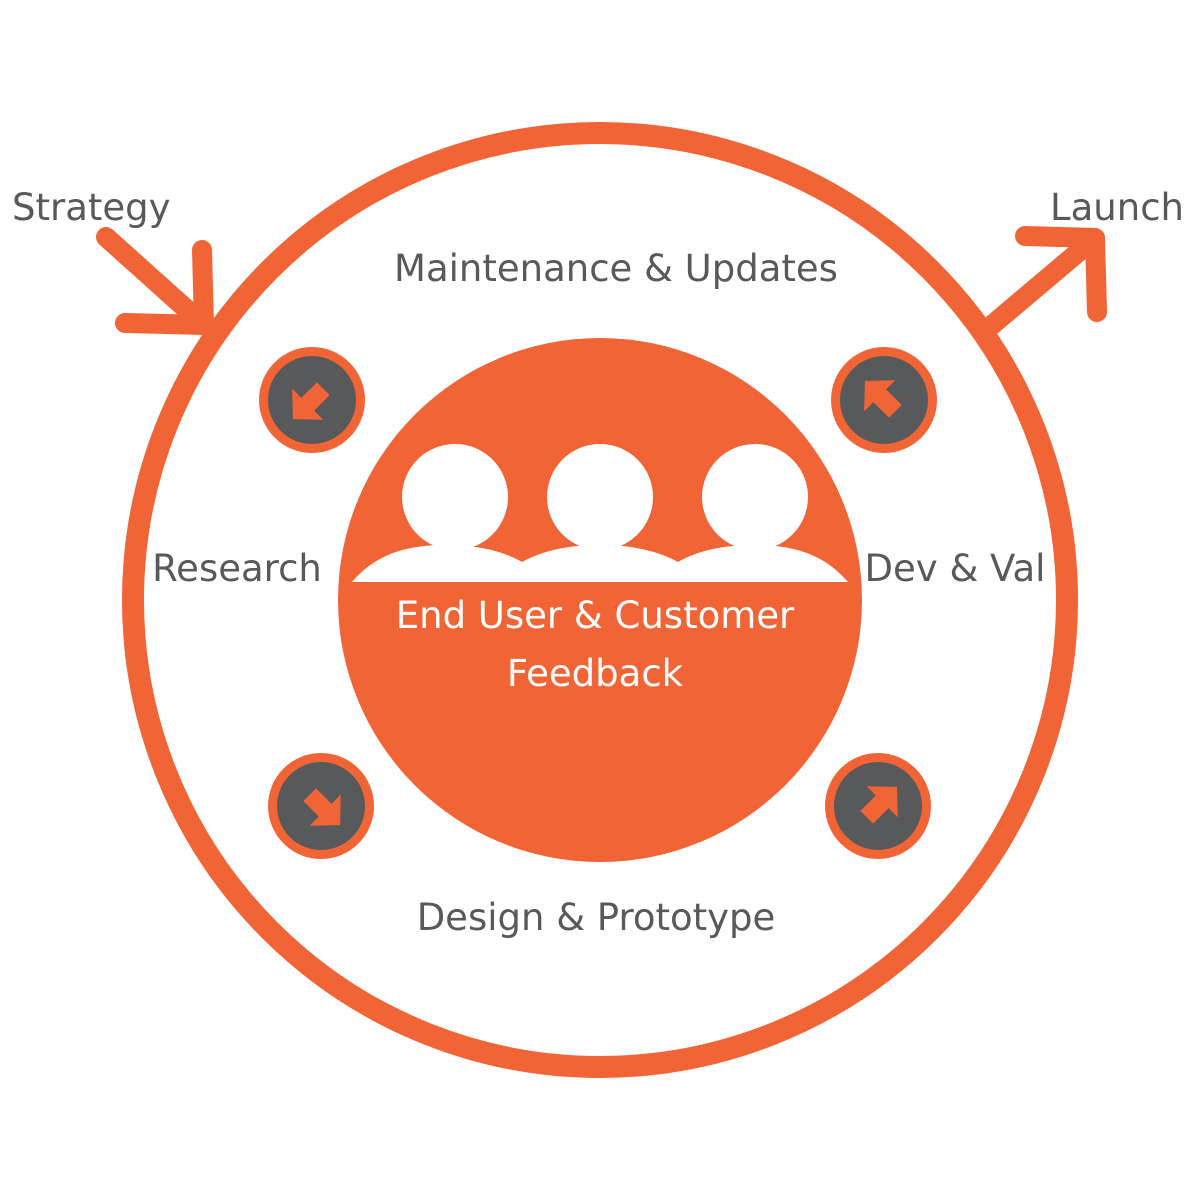 This screenshot has width=1200, height=1200. I want to click on exit-arrow-icon, so click(1044, 280).